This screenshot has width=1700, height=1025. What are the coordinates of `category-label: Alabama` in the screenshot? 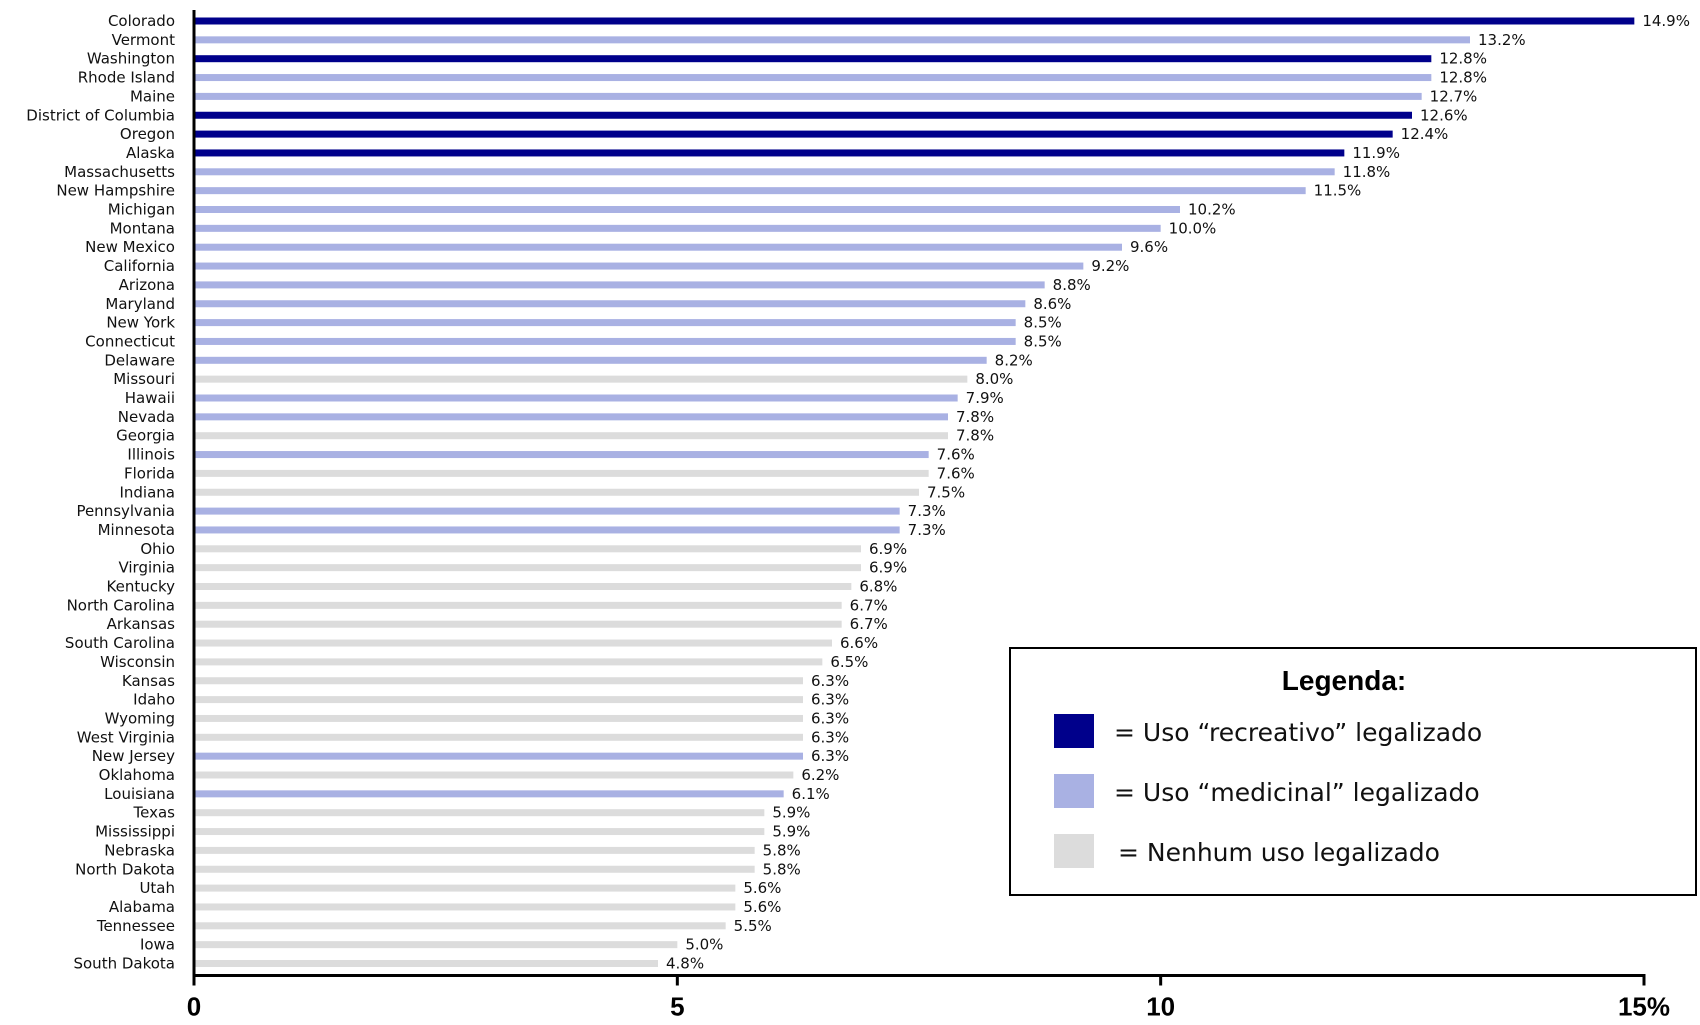 It's located at (142, 907).